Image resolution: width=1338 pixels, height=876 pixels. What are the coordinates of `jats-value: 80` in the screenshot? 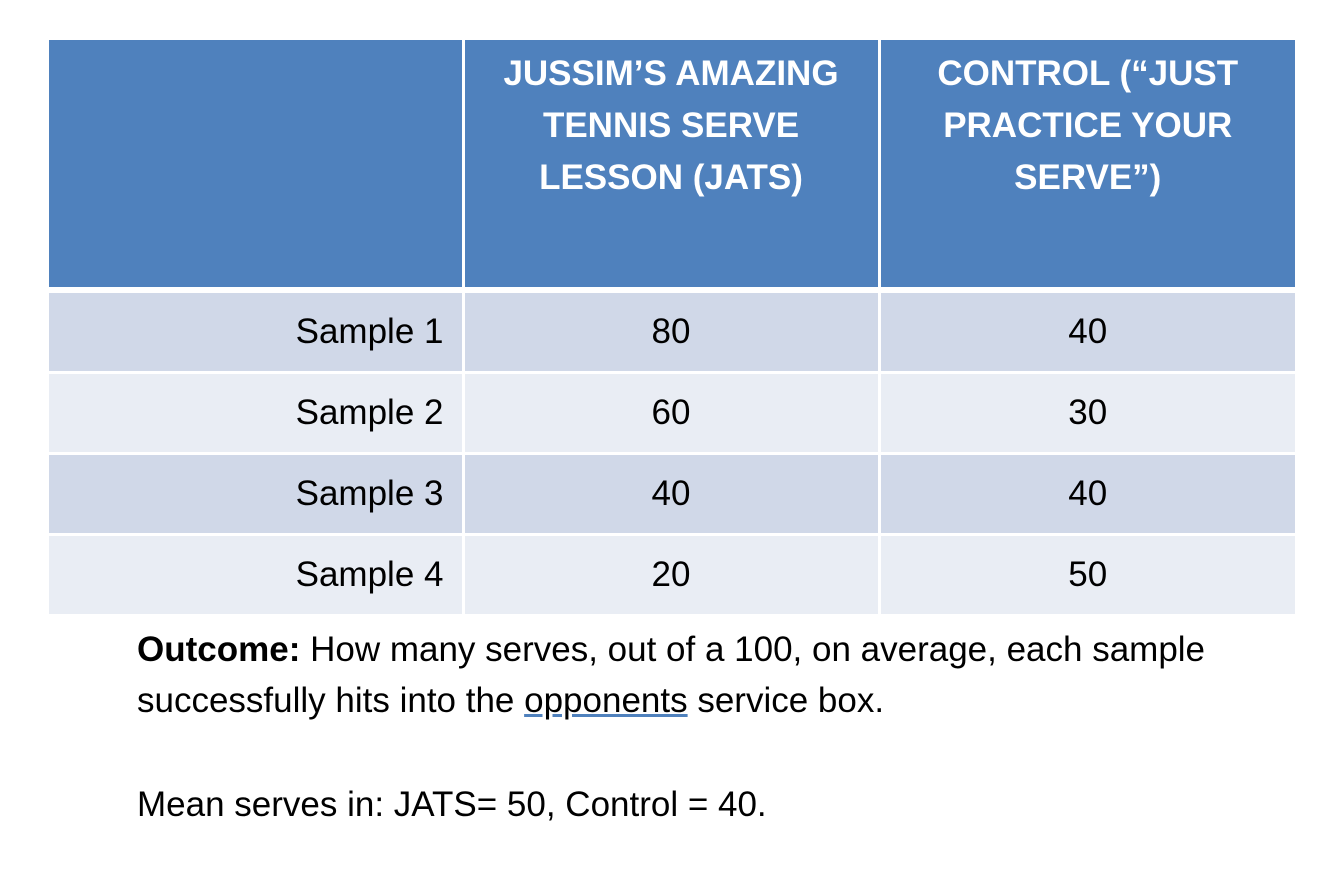 It's located at (671, 331).